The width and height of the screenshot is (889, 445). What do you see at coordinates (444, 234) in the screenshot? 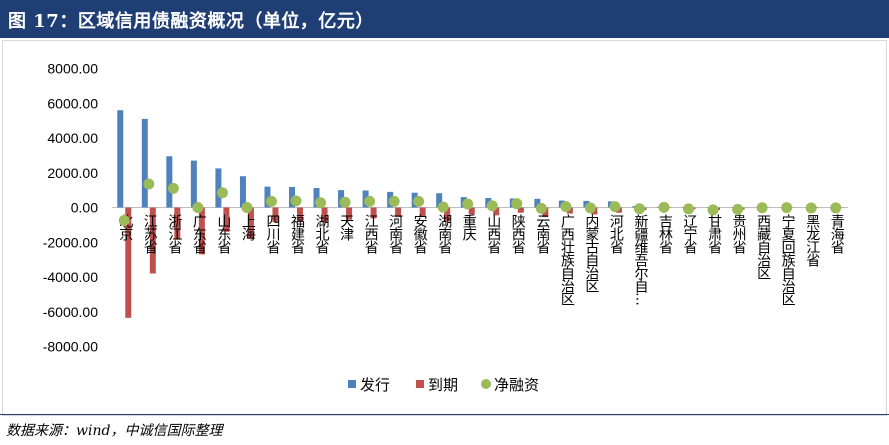
I see `x-tick-label: 湖南省` at bounding box center [444, 234].